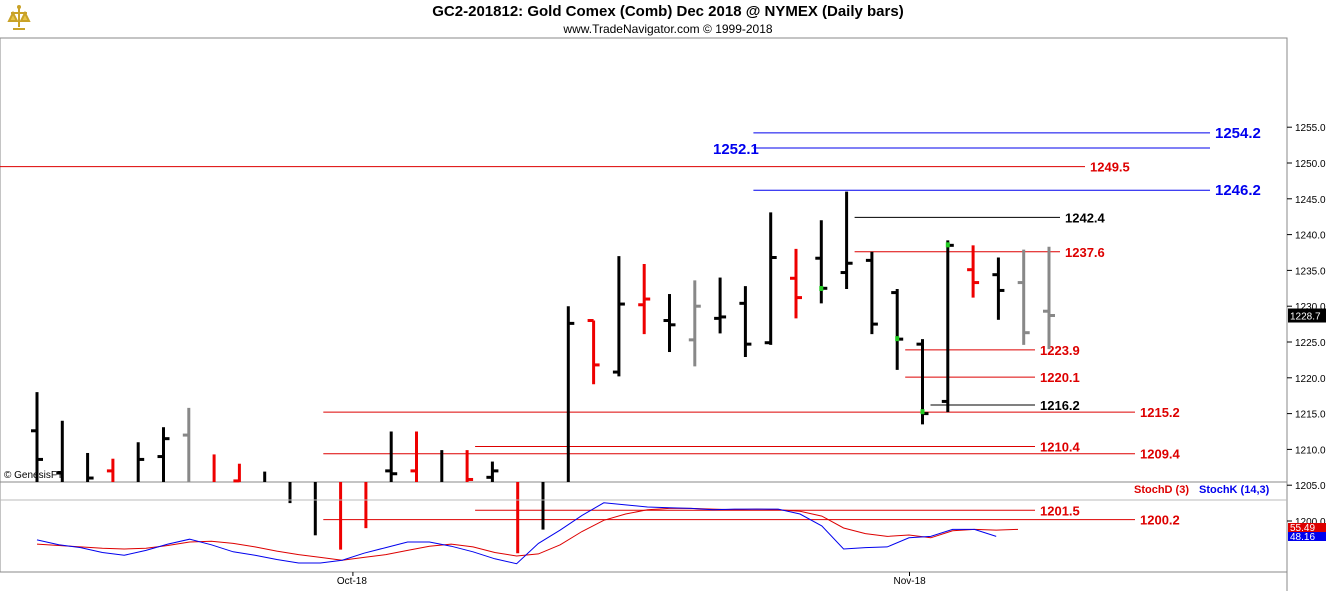  Describe the element at coordinates (1238, 133) in the screenshot. I see `level-label: 1254.2` at that location.